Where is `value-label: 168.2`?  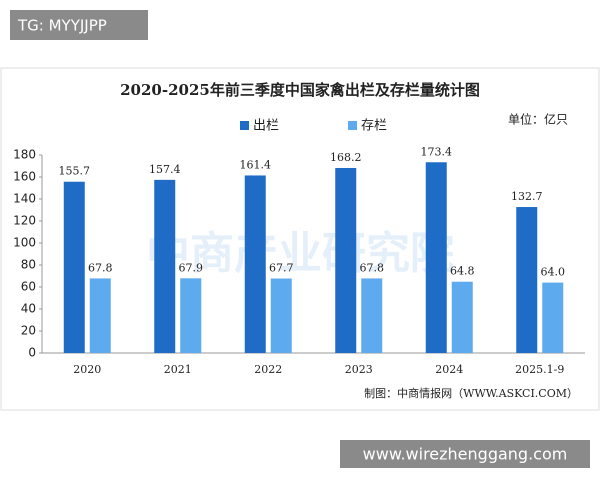
value-label: 168.2 is located at coordinates (346, 157).